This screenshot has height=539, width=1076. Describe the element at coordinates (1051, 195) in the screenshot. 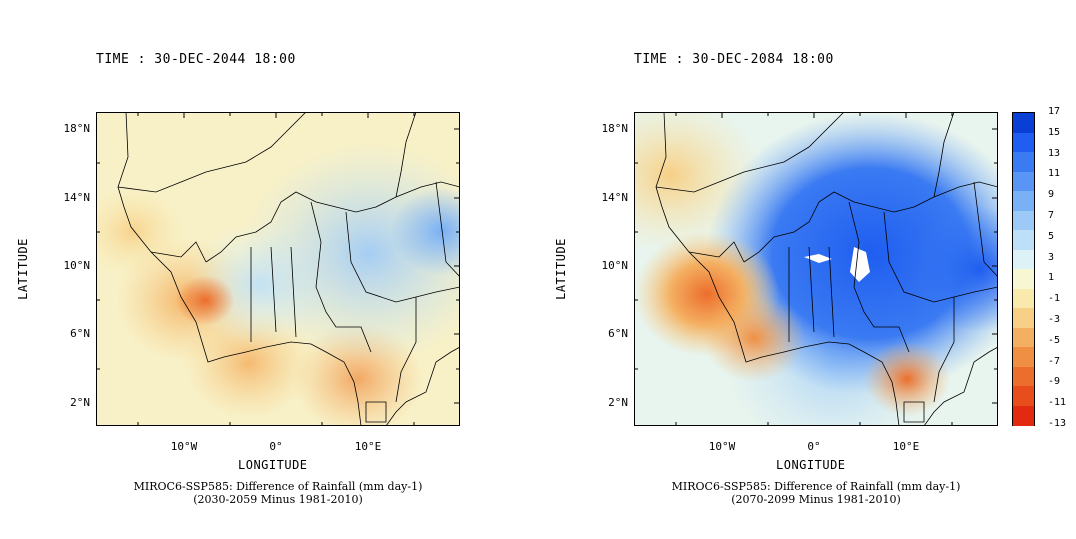

I see `colorbar-label: 9` at that location.